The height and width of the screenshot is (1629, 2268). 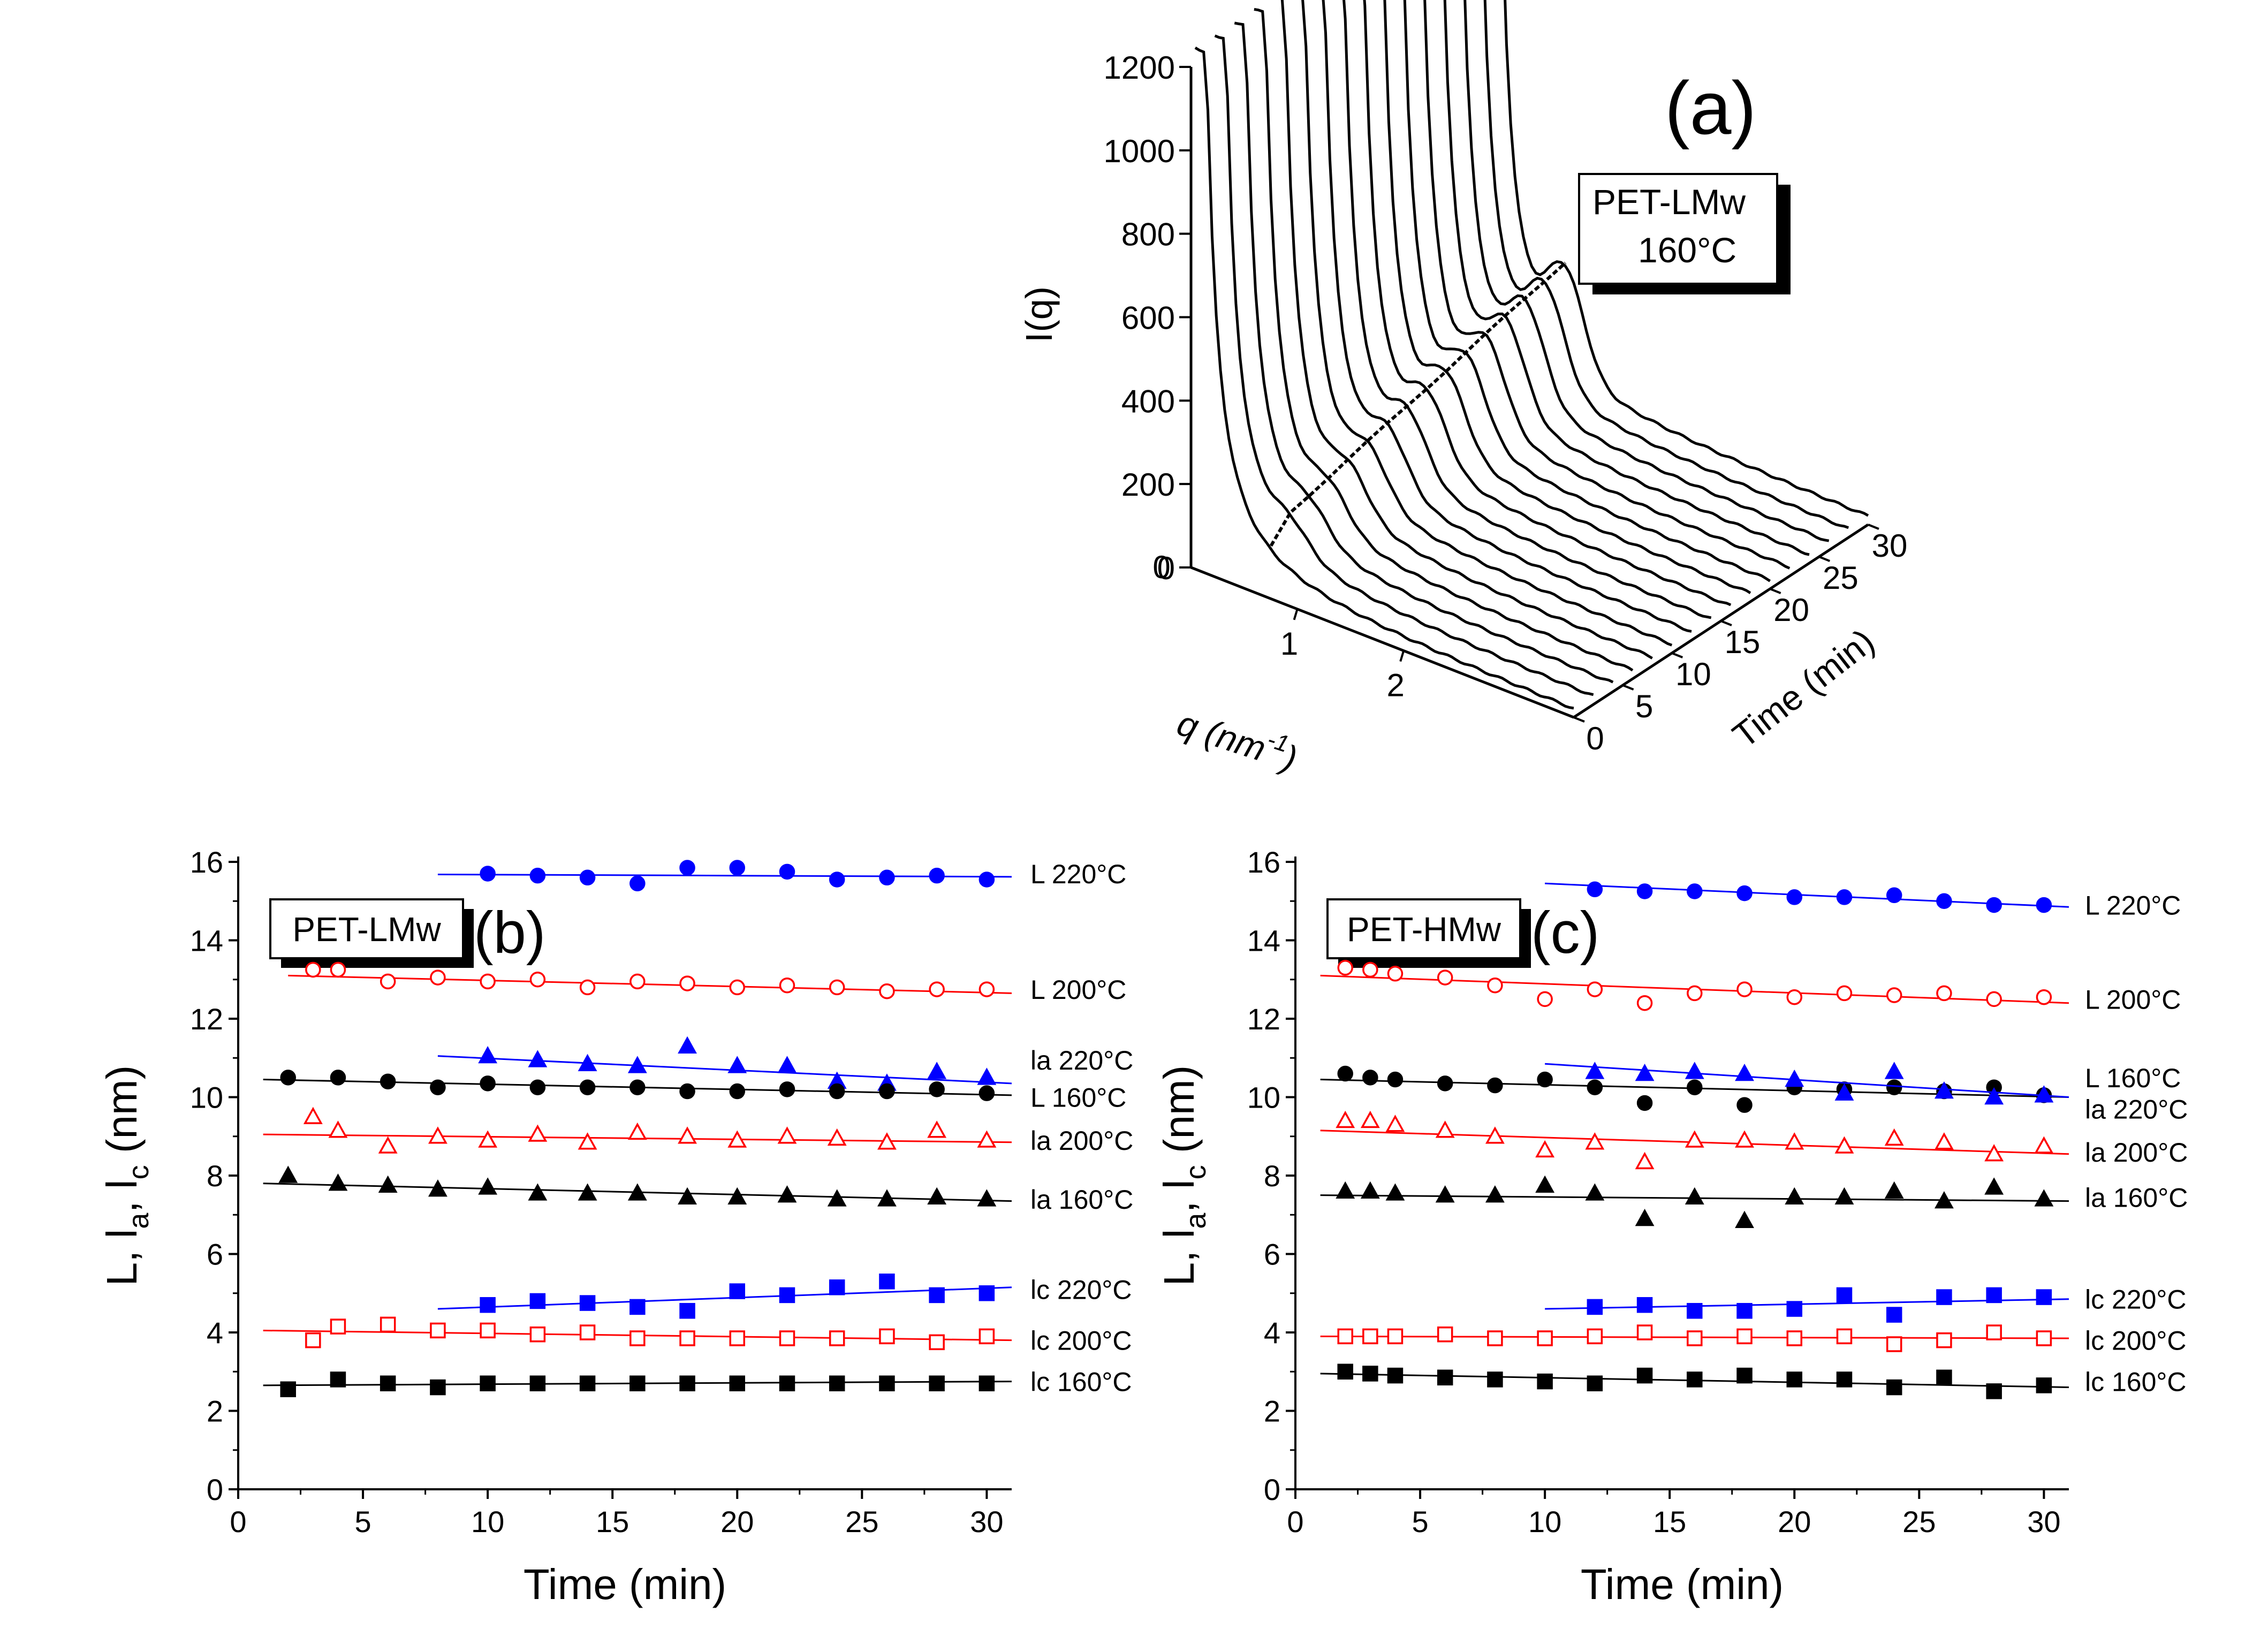 I want to click on y-axis-label: L, la, lc (nm), so click(x=126, y=1176).